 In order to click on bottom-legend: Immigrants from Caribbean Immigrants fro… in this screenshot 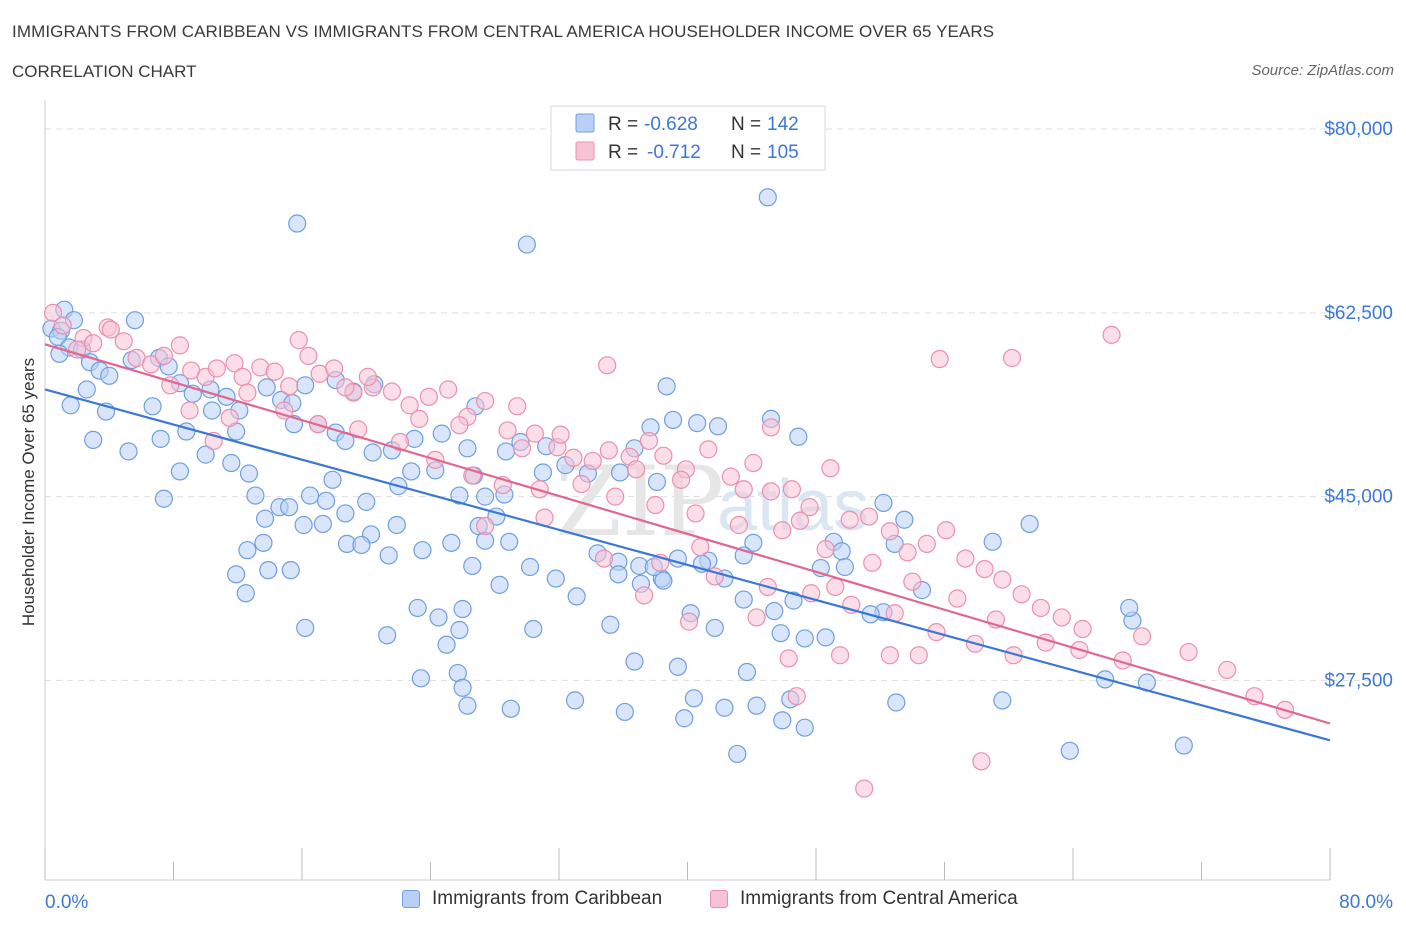, I will do `click(703, 902)`.